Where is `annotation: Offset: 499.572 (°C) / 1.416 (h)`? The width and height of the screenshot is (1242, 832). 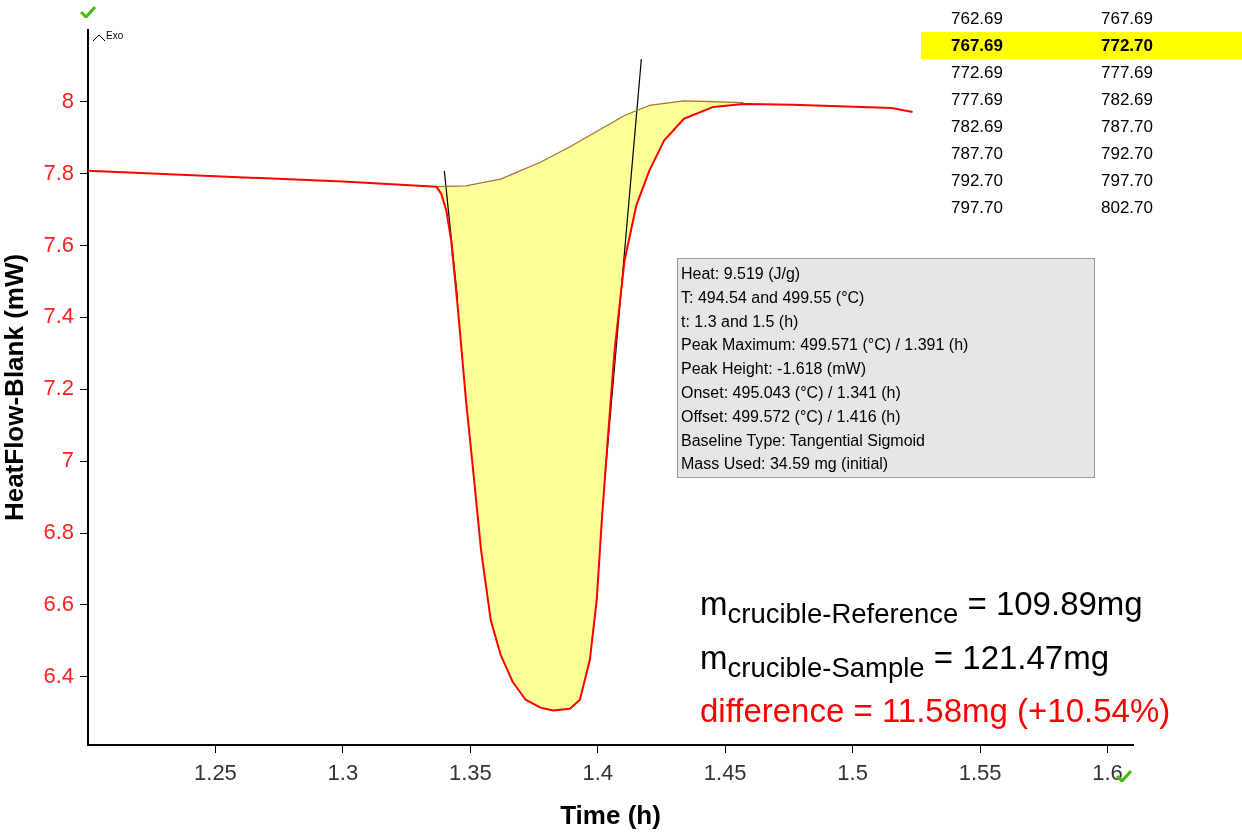 annotation: Offset: 499.572 (°C) / 1.416 (h) is located at coordinates (791, 416).